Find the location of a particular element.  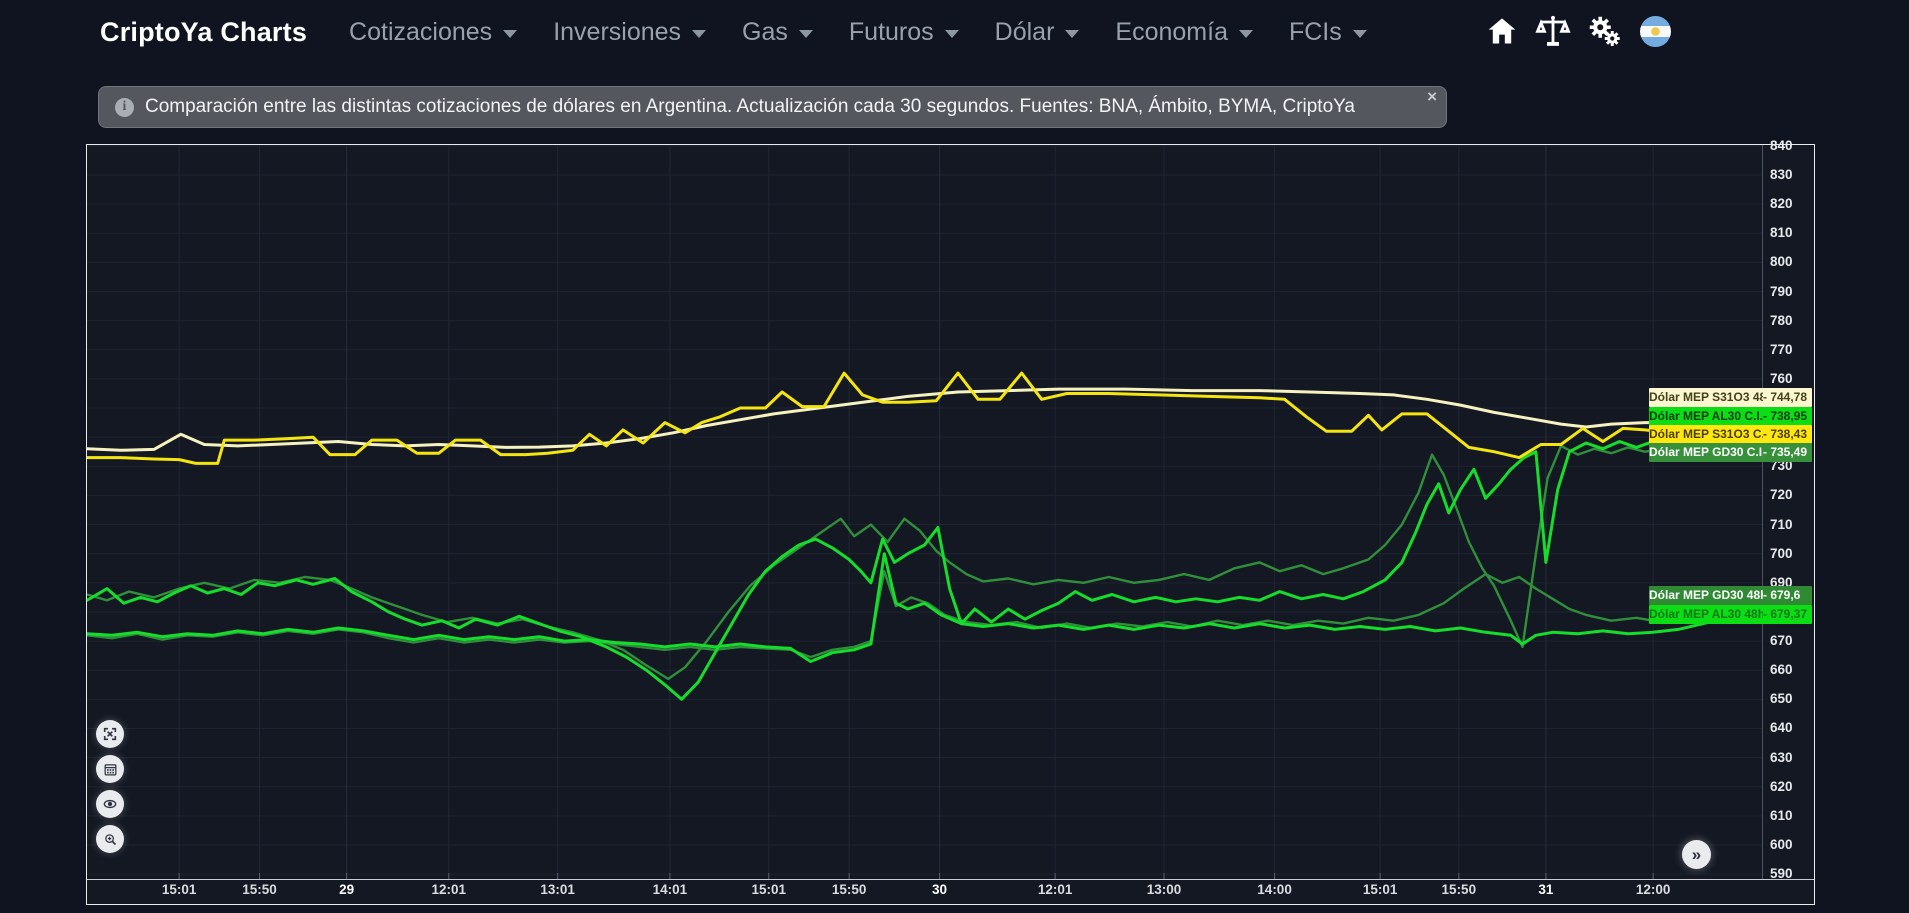

price-label-series-name: Dólar MEP AL30 C.I. is located at coordinates (1706, 416).